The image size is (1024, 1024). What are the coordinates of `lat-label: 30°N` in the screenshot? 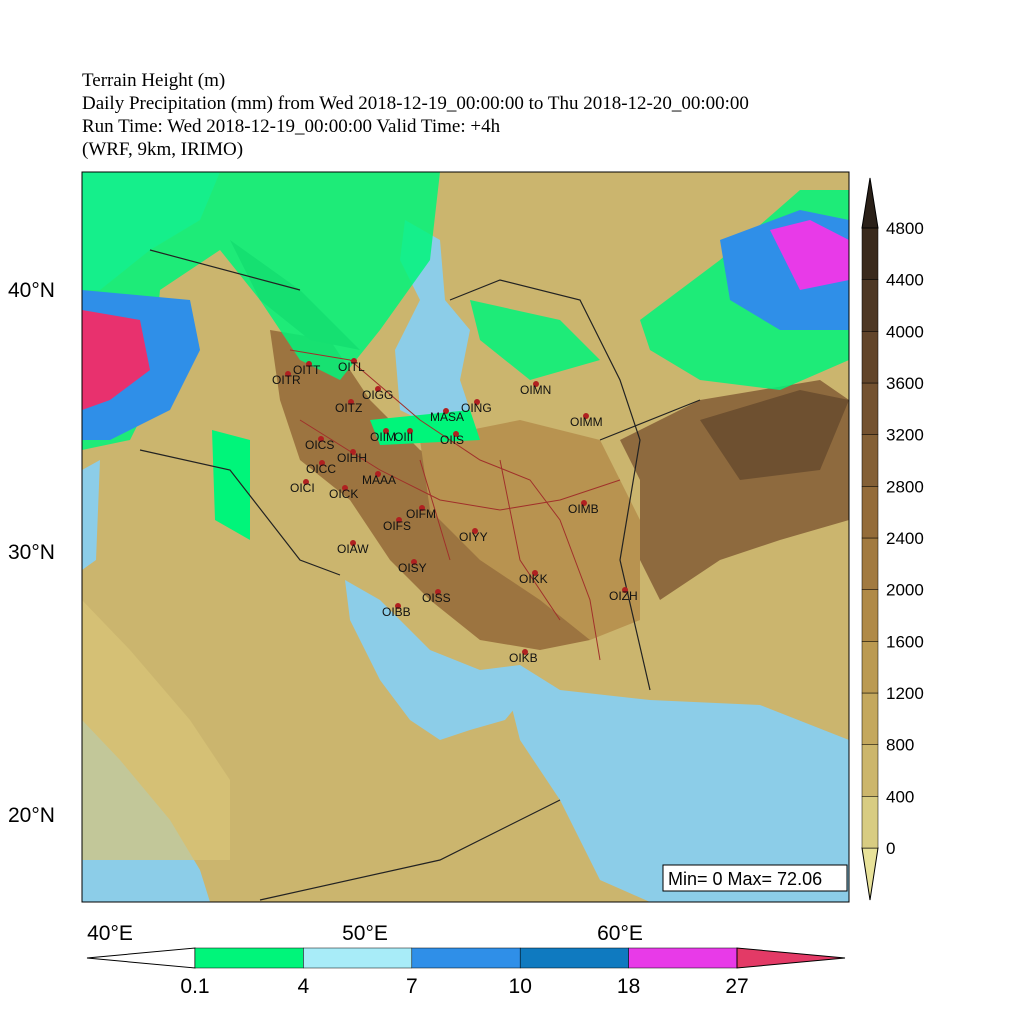 It's located at (31, 552).